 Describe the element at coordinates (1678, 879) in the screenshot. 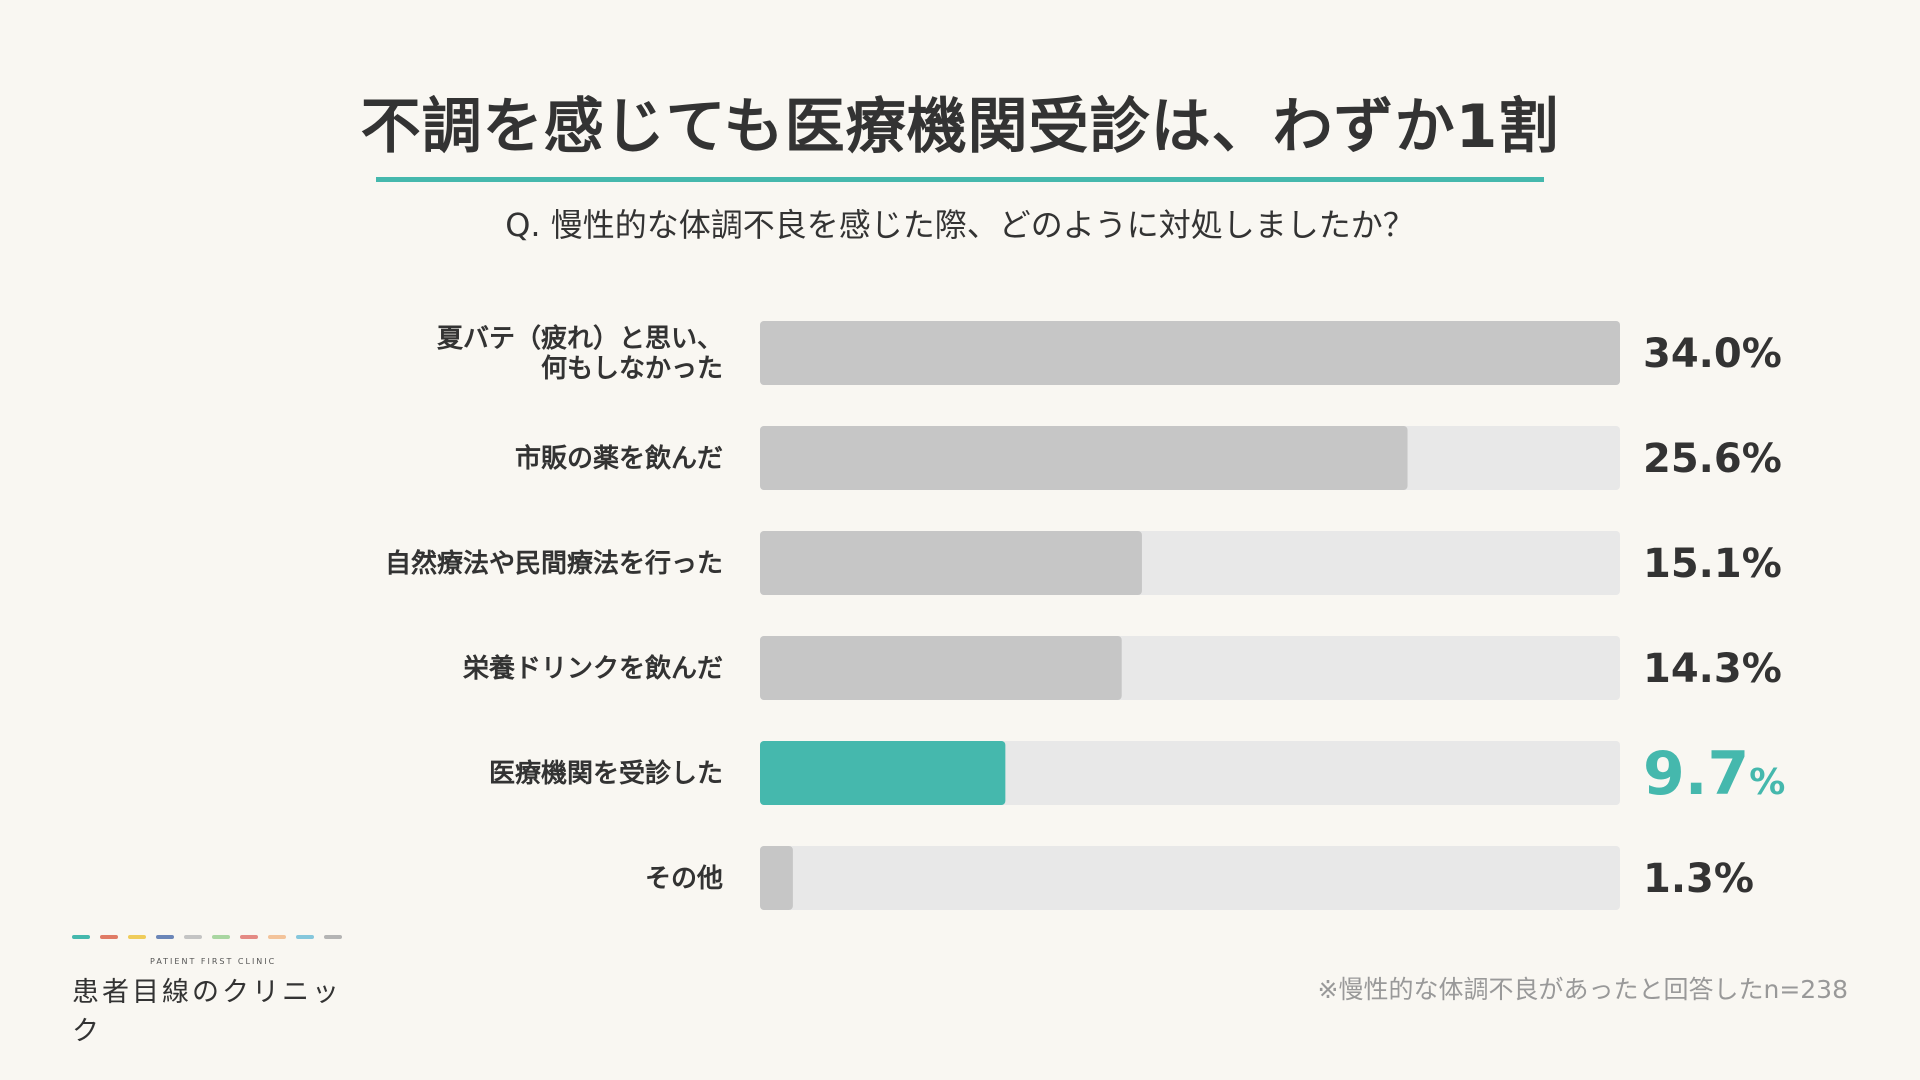

I see `value-number: 1.3` at that location.